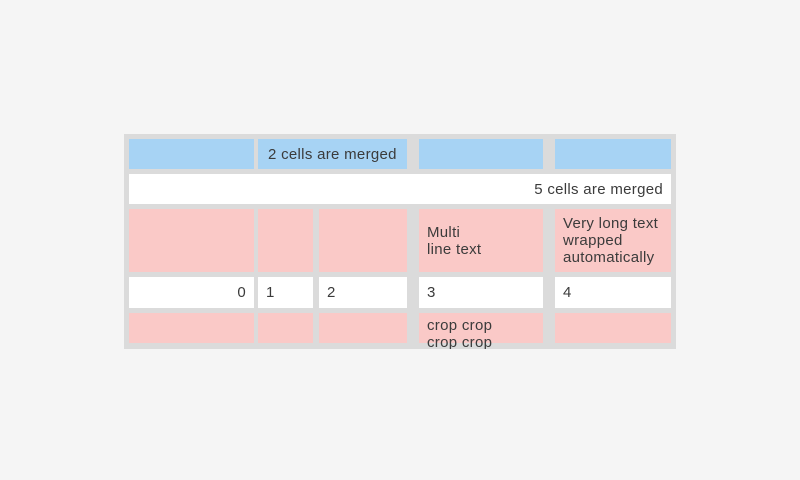 The image size is (800, 480). What do you see at coordinates (191, 292) in the screenshot?
I see `cell-number-0: 0` at bounding box center [191, 292].